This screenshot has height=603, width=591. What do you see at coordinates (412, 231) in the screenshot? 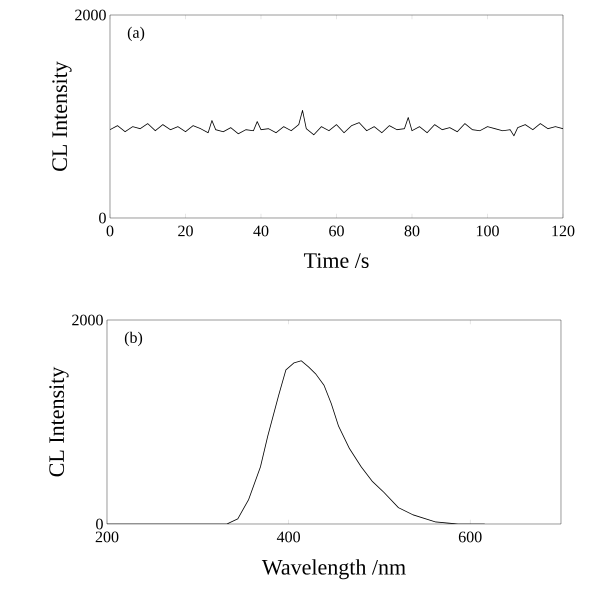
I see `x-tick-label: 80` at bounding box center [412, 231].